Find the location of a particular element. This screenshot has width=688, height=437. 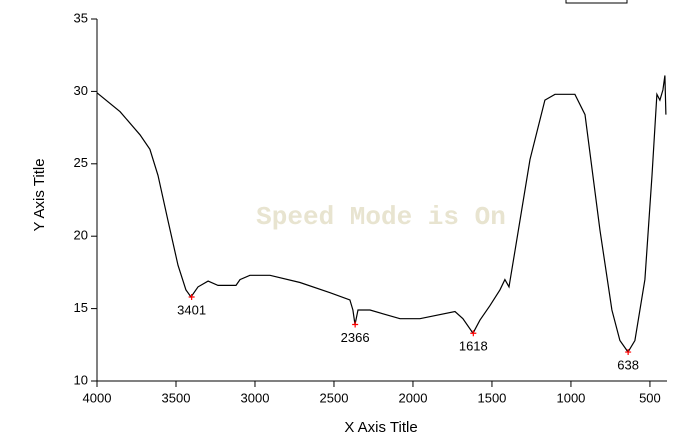

x-tick-label: 3000 is located at coordinates (255, 397).